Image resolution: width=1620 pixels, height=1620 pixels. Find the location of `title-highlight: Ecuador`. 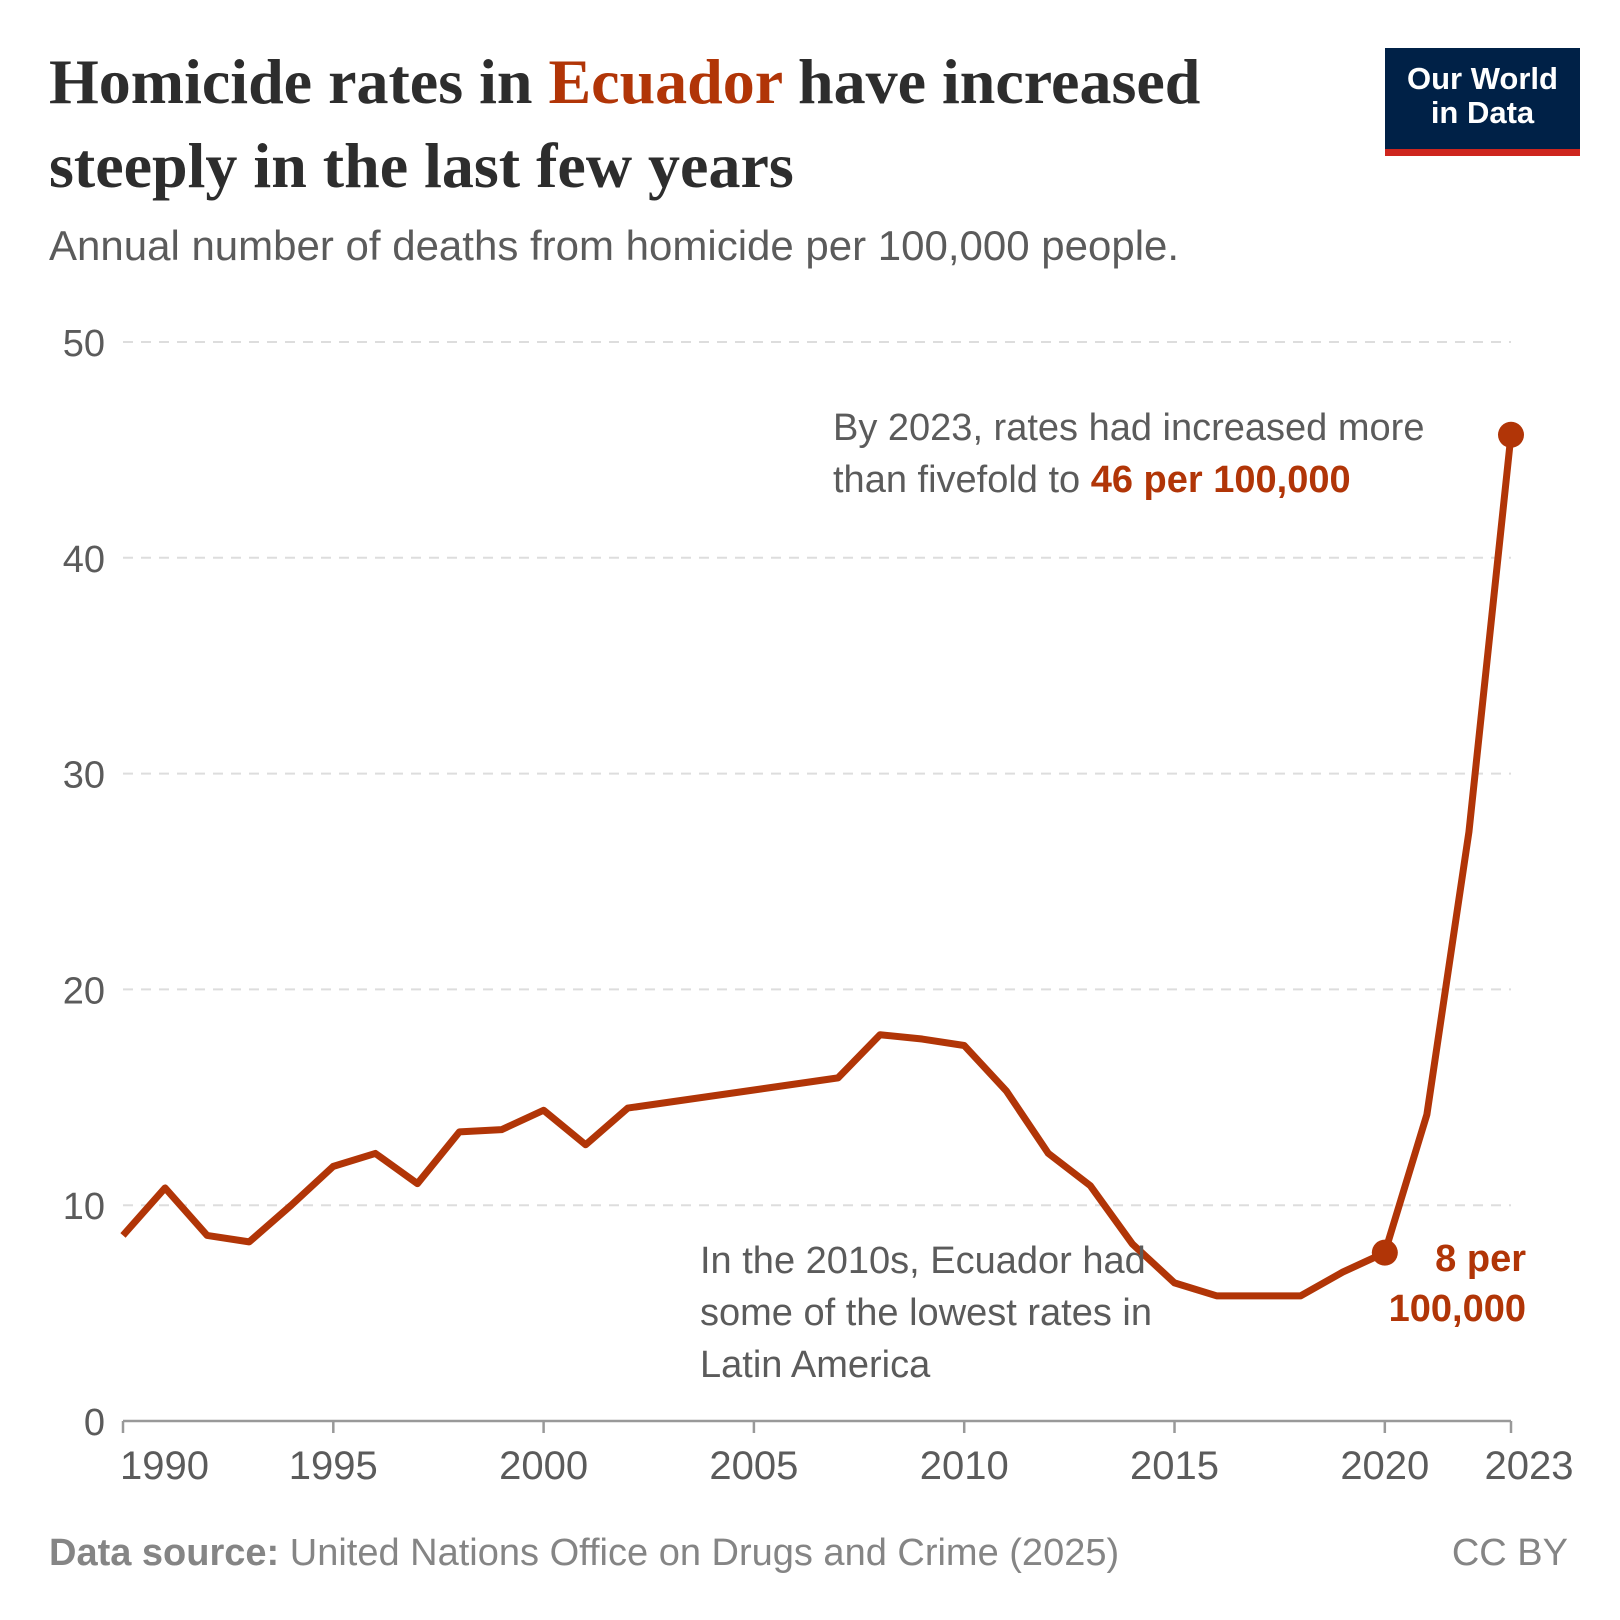

title-highlight: Ecuador is located at coordinates (665, 81).